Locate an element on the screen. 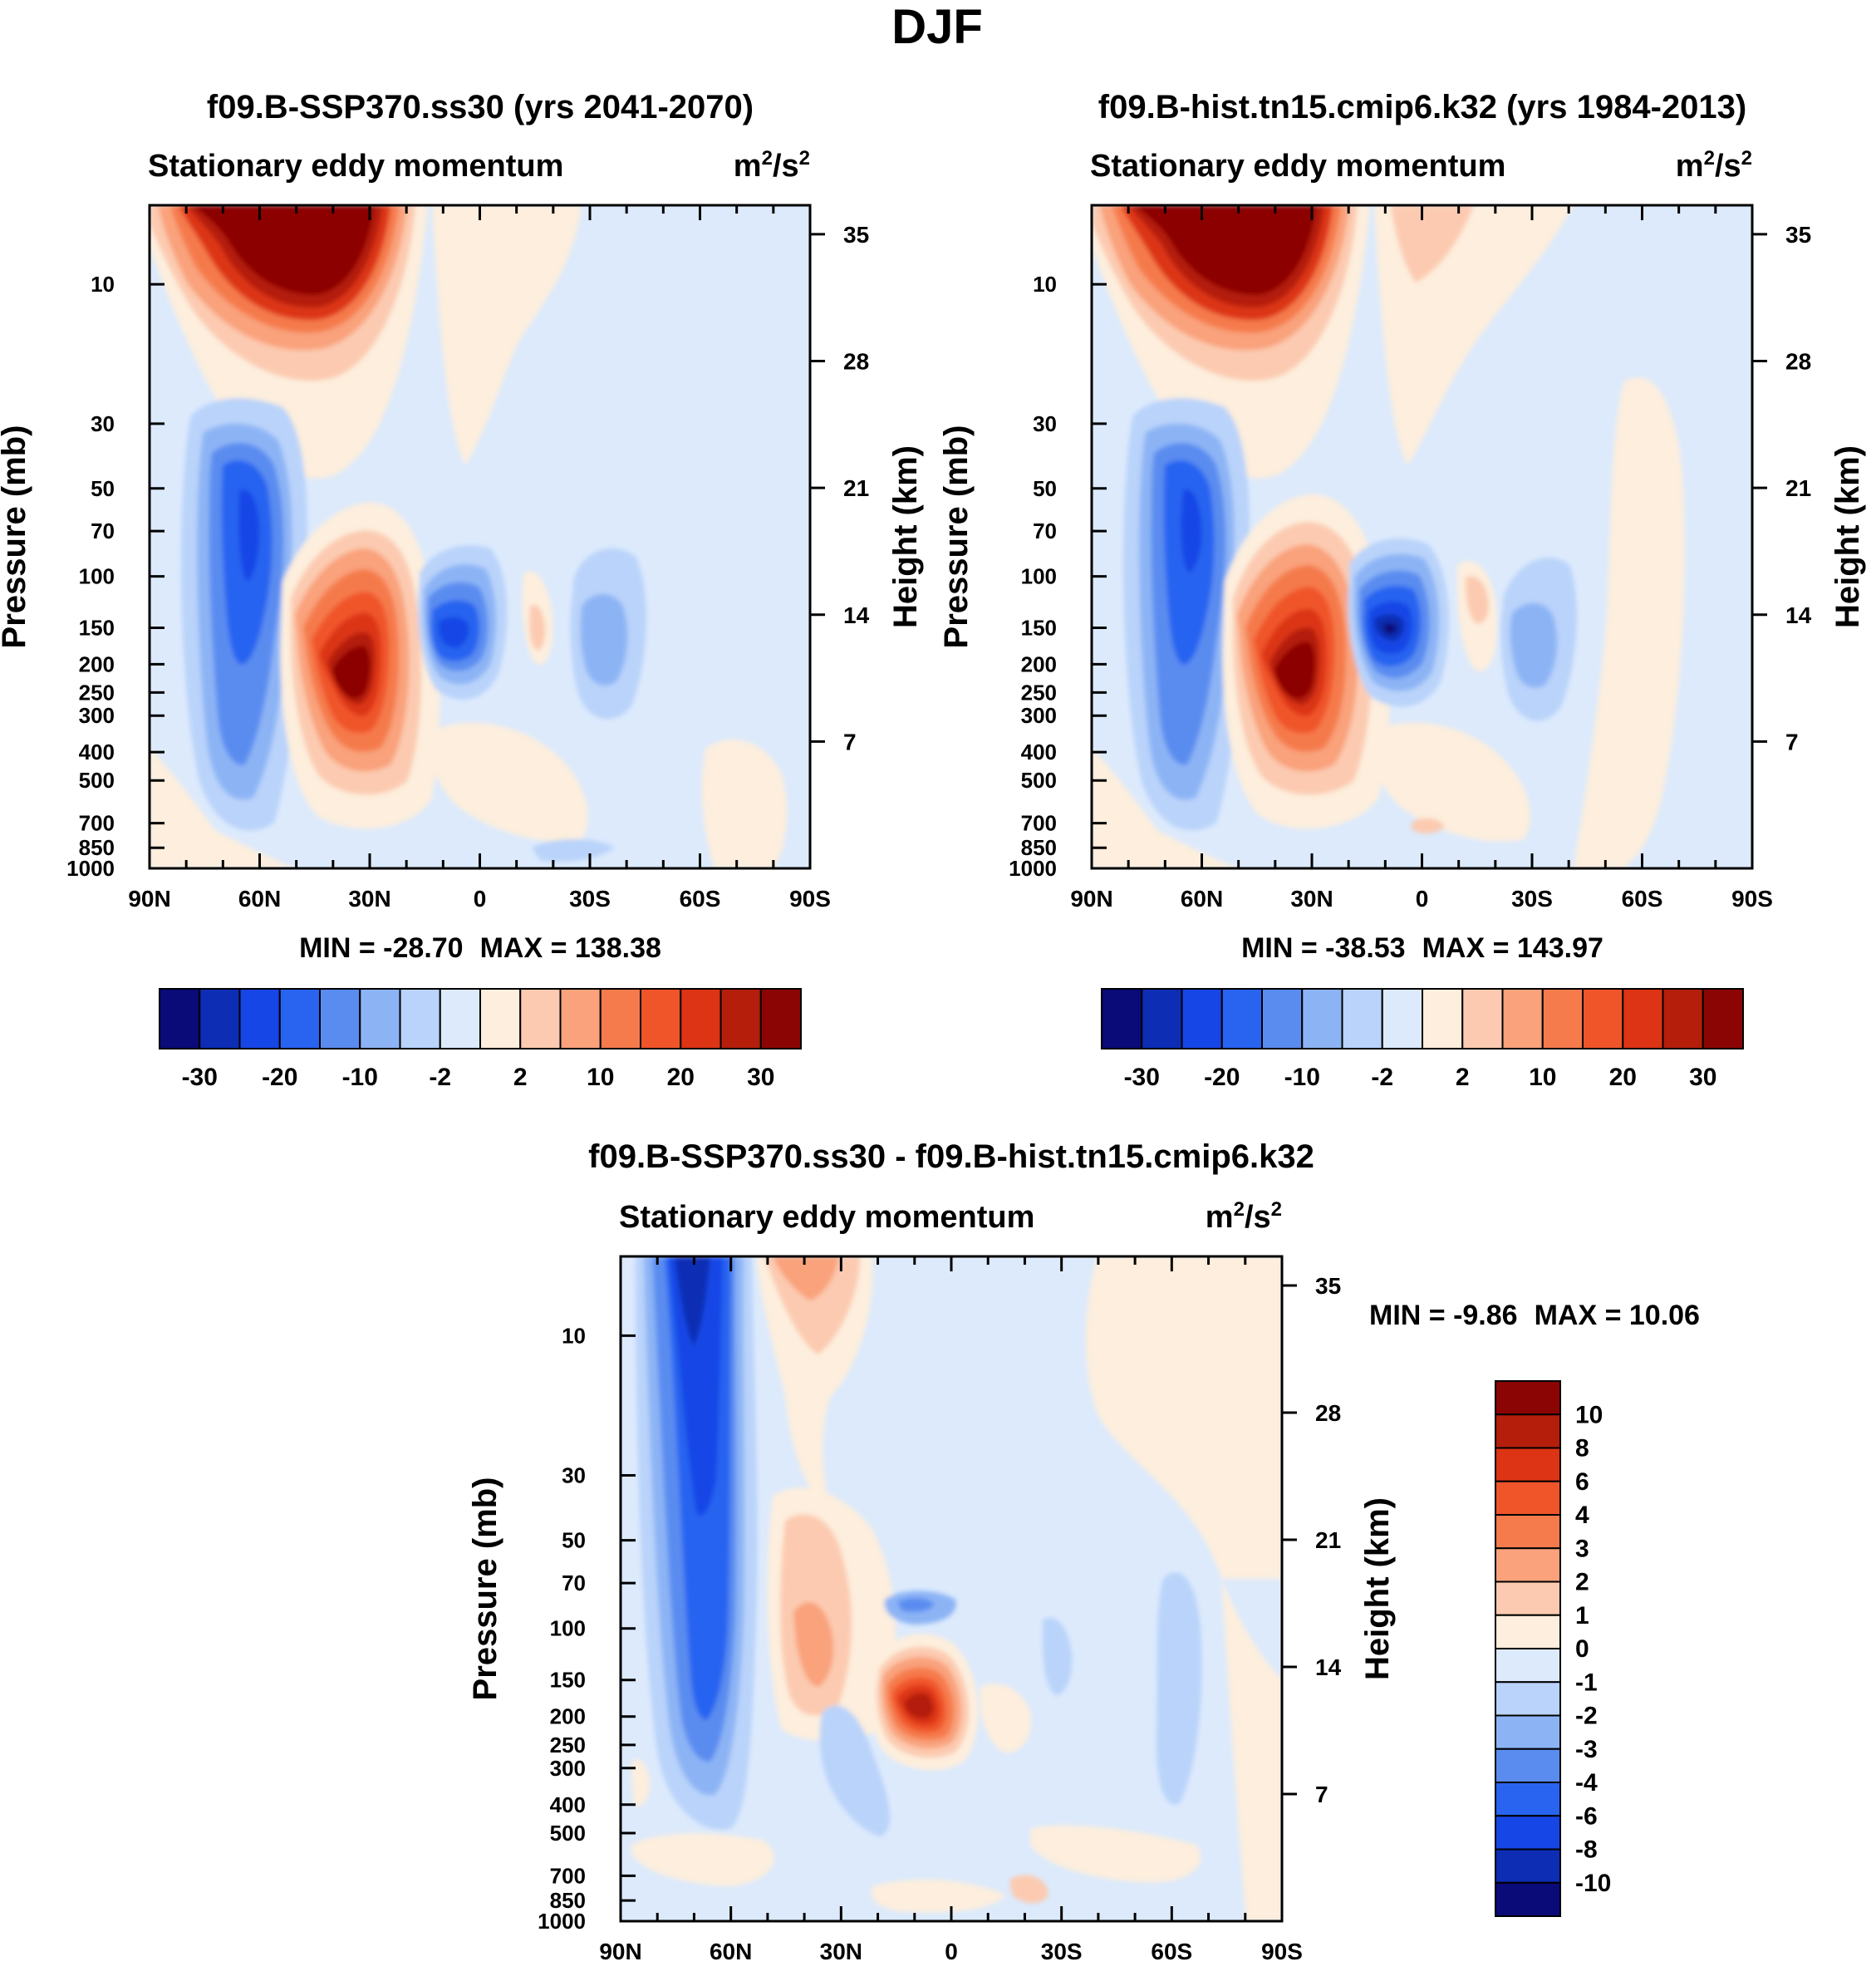 This screenshot has width=1876, height=1981. colorbar-label: -3 is located at coordinates (1586, 1750).